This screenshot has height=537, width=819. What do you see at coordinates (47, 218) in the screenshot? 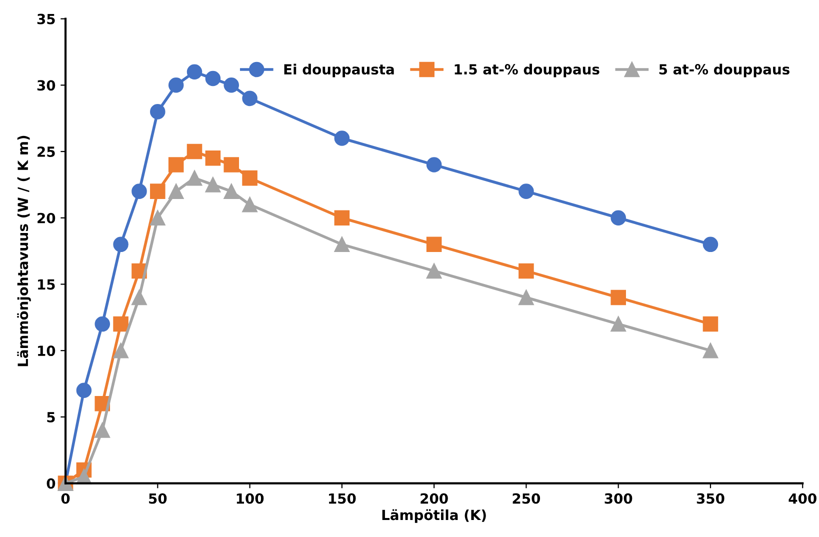
I see `y-tick-label: 20` at bounding box center [47, 218].